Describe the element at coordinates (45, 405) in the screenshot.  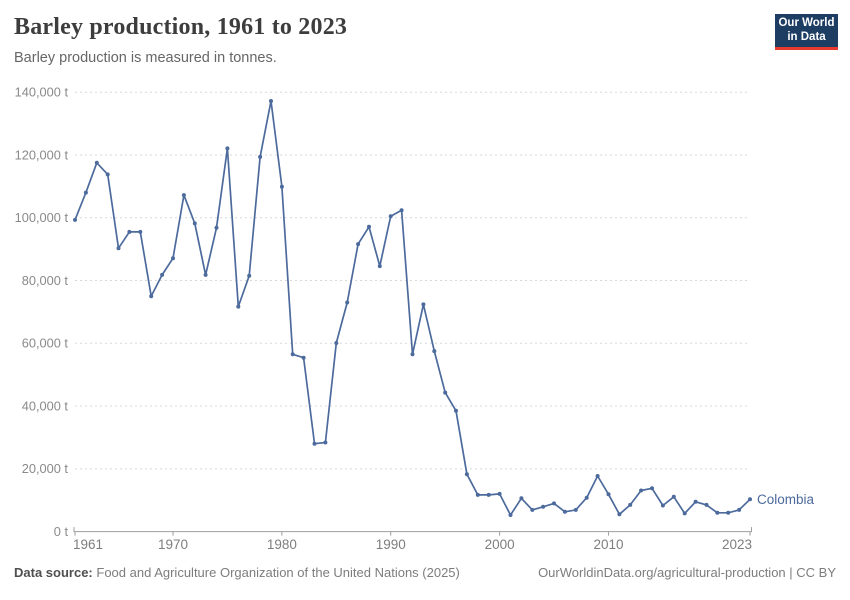
I see `y-axis-label: 40,000 t` at that location.